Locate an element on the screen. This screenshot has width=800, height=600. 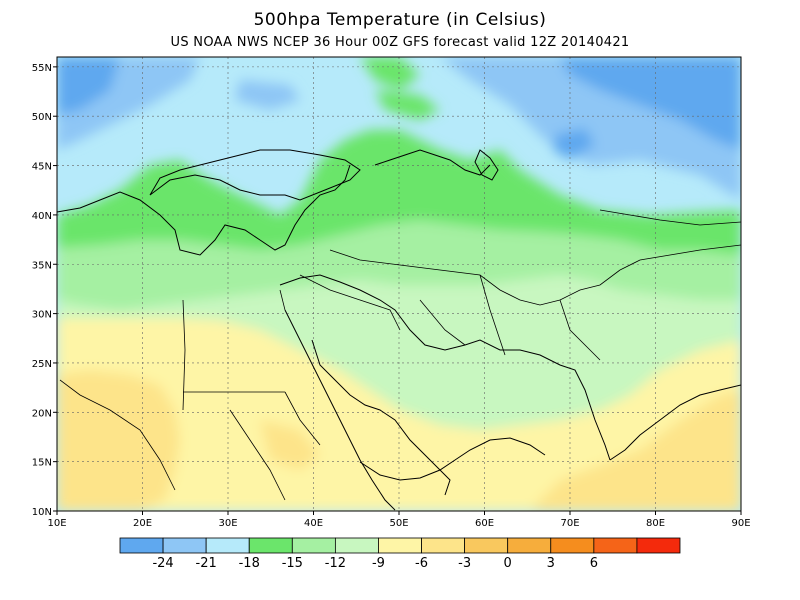
lat-tick-label: 40N is located at coordinates (42, 216).